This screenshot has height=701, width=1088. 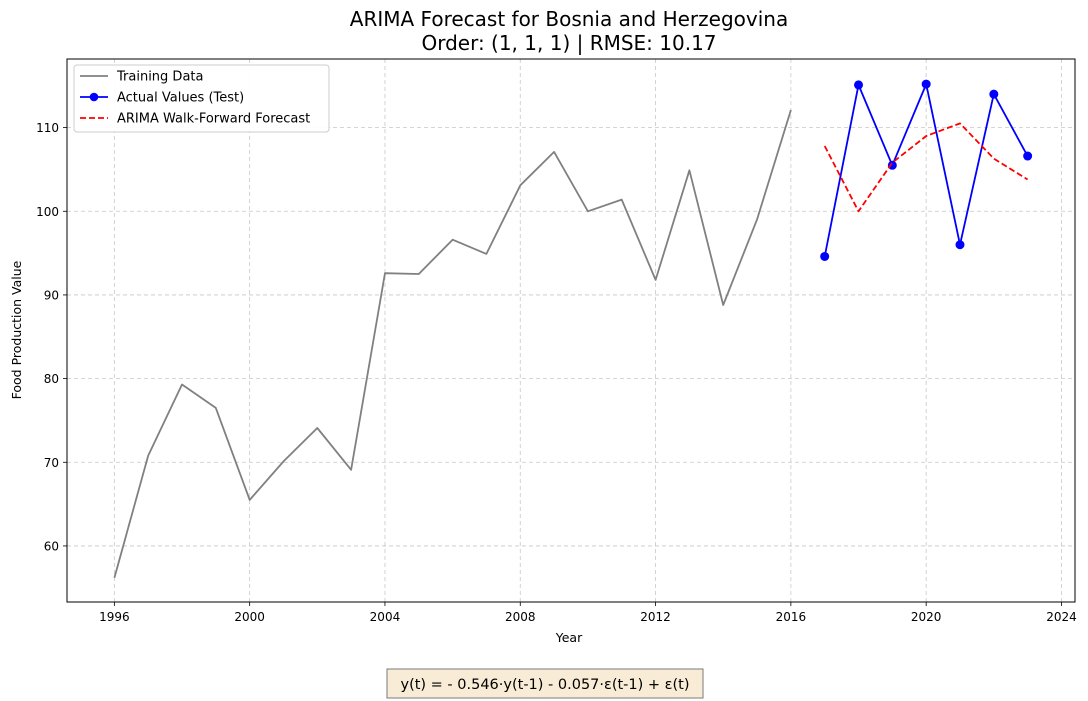 What do you see at coordinates (926, 617) in the screenshot?
I see `x-tick-label: 2020` at bounding box center [926, 617].